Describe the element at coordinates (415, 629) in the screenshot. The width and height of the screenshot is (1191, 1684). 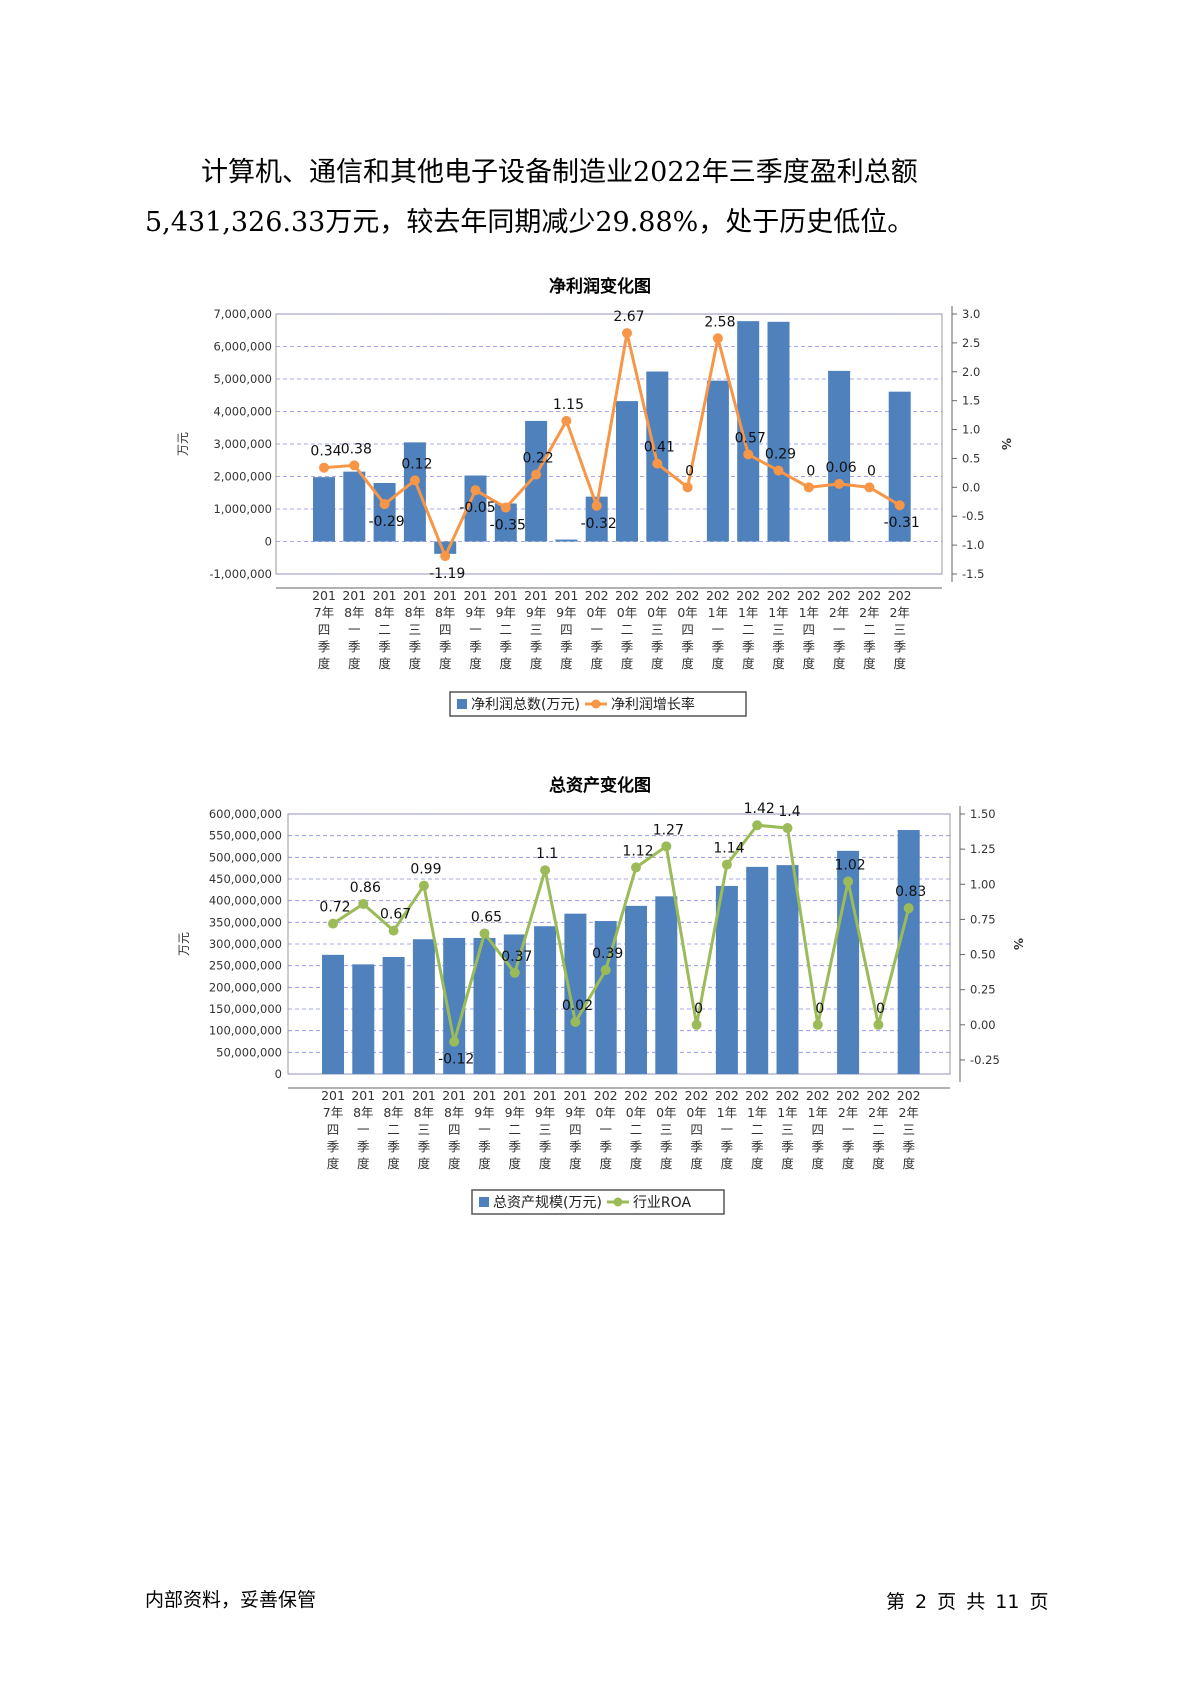
I see `x-tick-label-3: 201 8年三季度` at that location.